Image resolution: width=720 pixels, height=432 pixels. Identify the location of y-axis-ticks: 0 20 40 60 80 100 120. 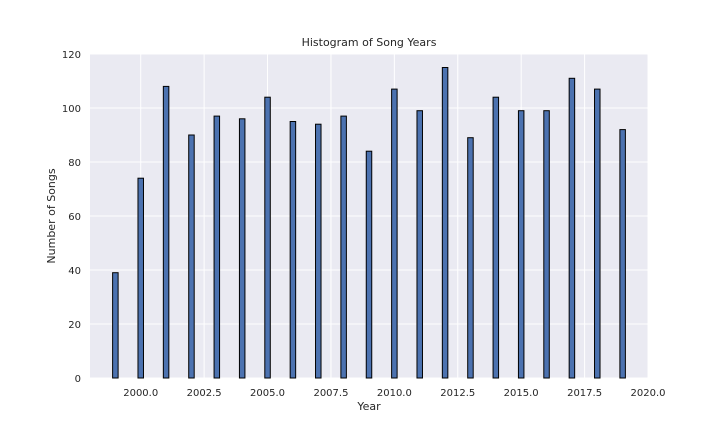
(71, 217).